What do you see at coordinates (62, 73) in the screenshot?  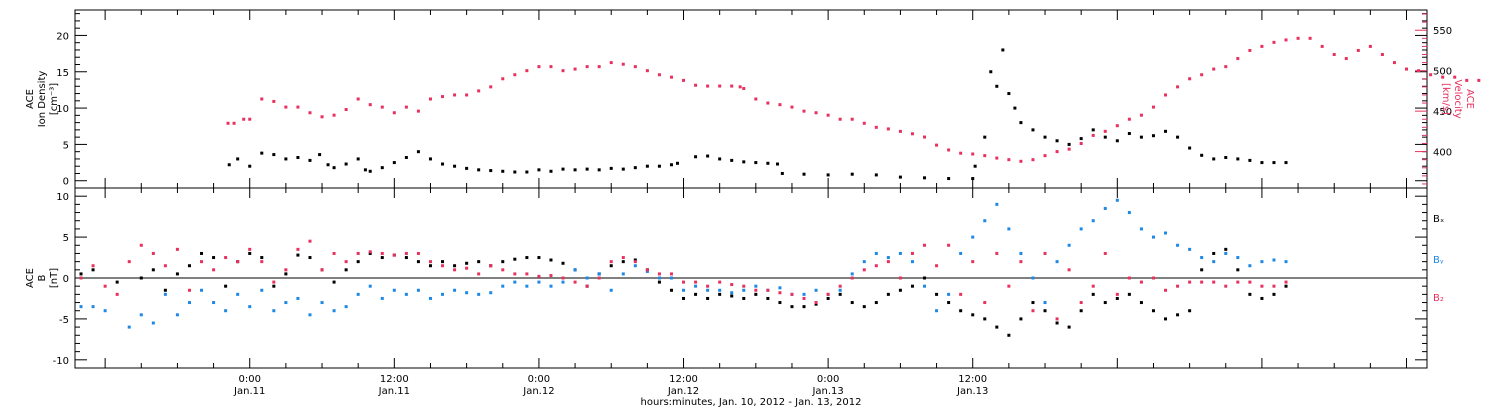 I see `density-tick-label: 15` at bounding box center [62, 73].